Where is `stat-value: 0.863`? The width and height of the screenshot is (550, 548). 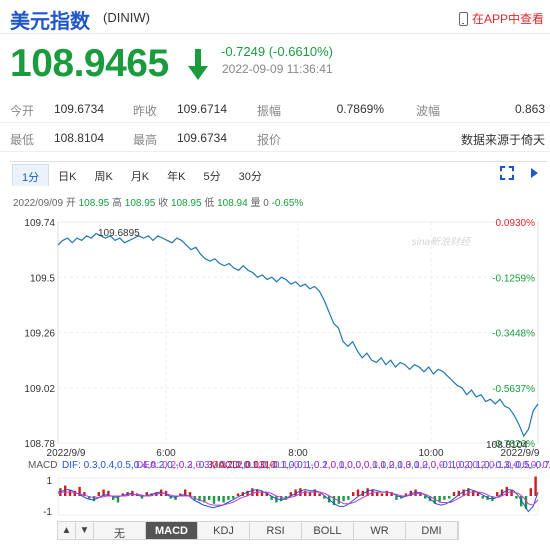
stat-value: 0.863 is located at coordinates (529, 109).